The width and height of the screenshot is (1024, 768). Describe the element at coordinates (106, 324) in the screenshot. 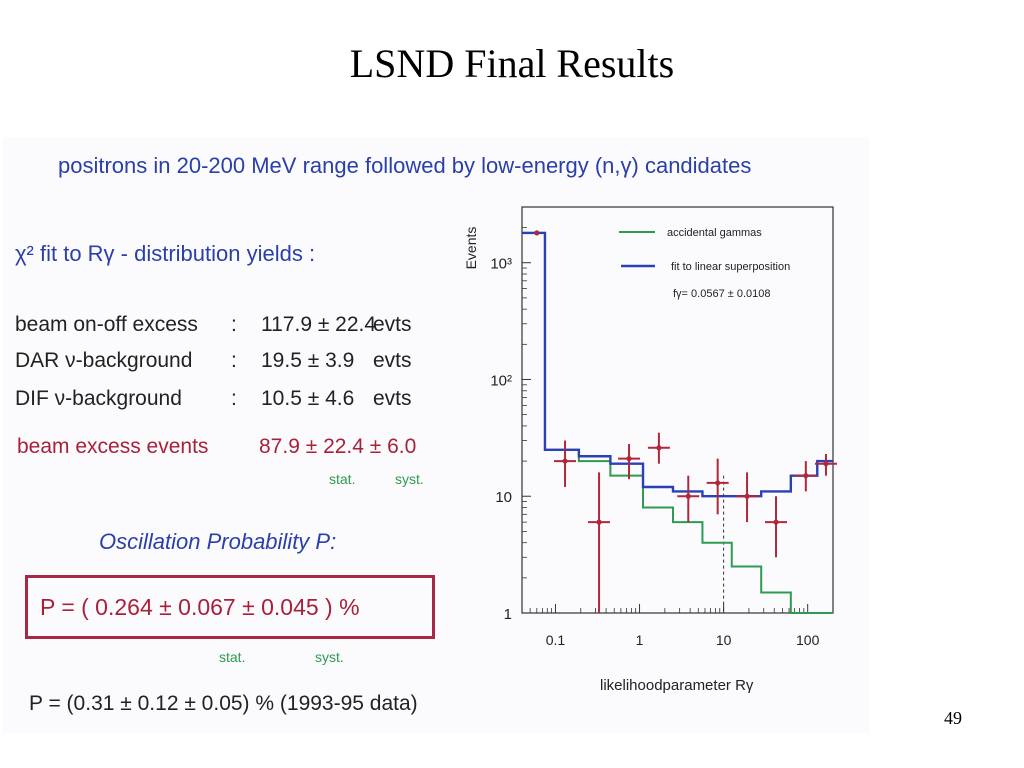

I see `row-label: beam on-off excess` at that location.